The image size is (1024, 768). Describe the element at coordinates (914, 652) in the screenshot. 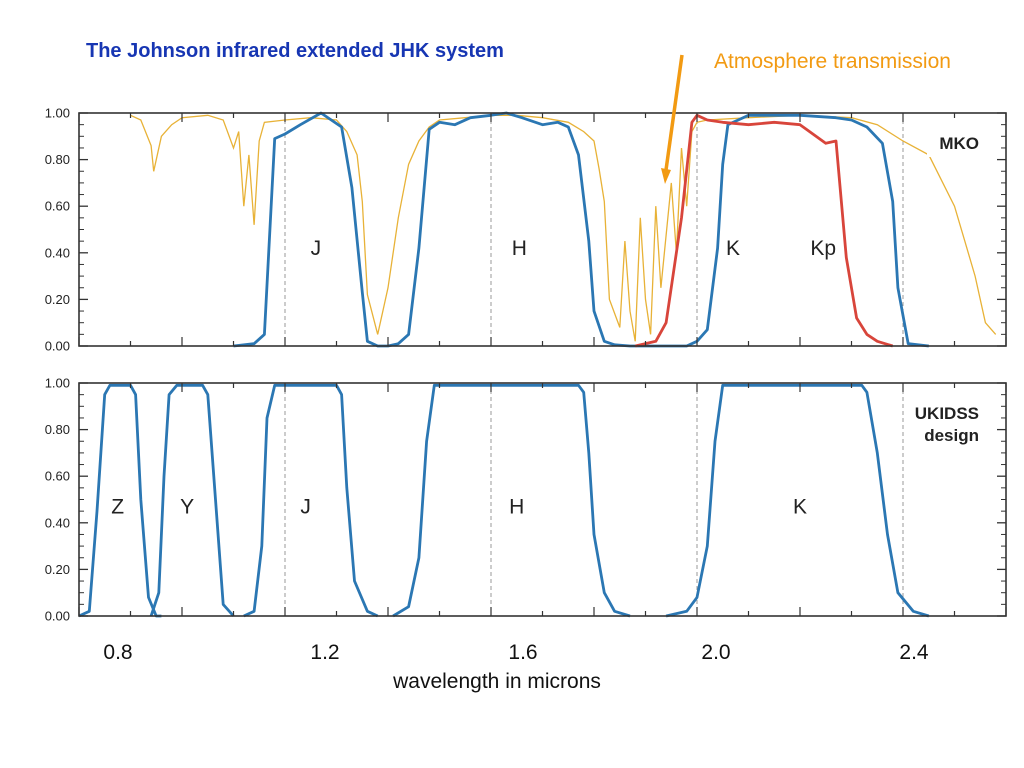

I see `x-tick-label: 2.4` at that location.